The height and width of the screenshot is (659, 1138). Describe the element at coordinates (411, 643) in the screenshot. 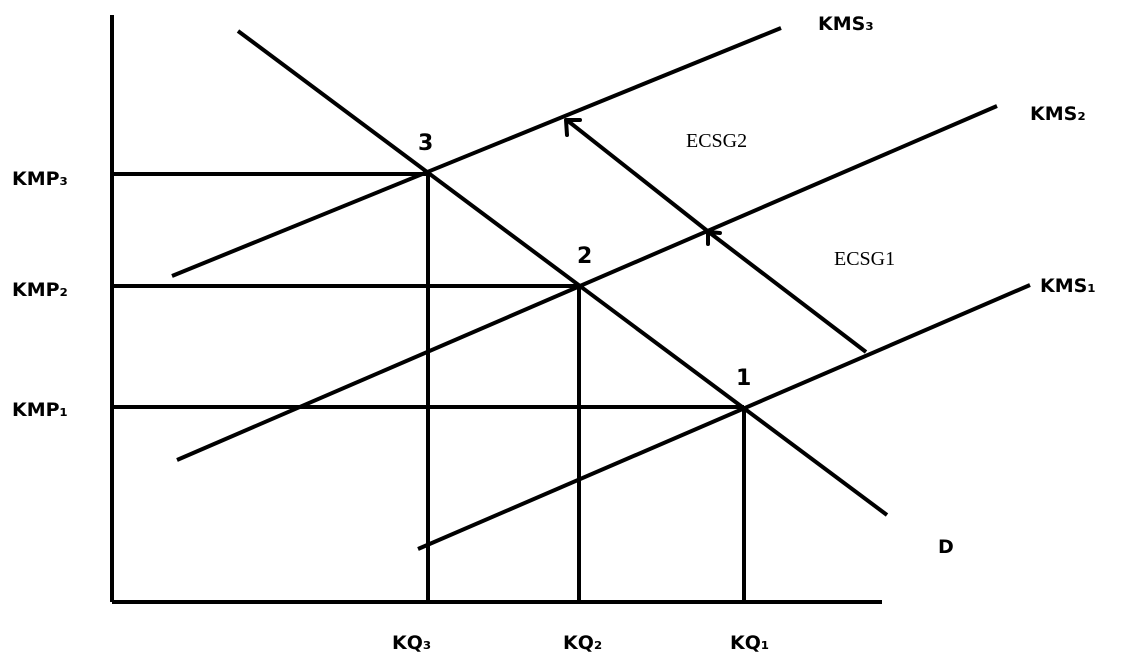

I see `quantity-label-3: KQ₃` at that location.